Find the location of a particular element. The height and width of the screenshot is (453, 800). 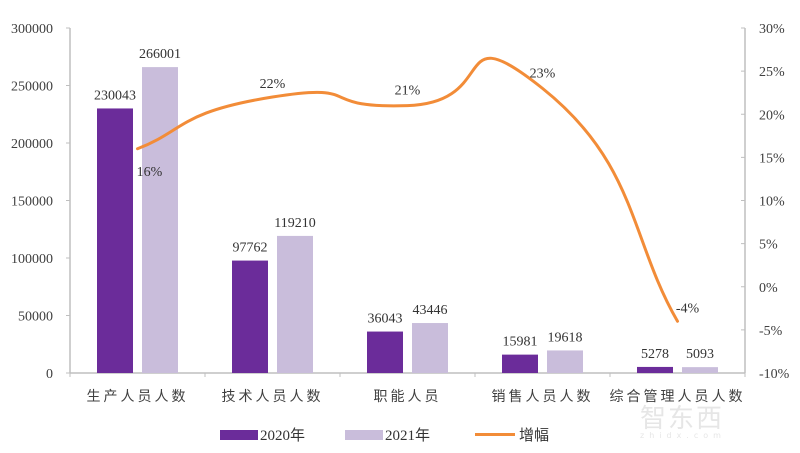

left-axis-tick-label: 200000 is located at coordinates (32, 144).